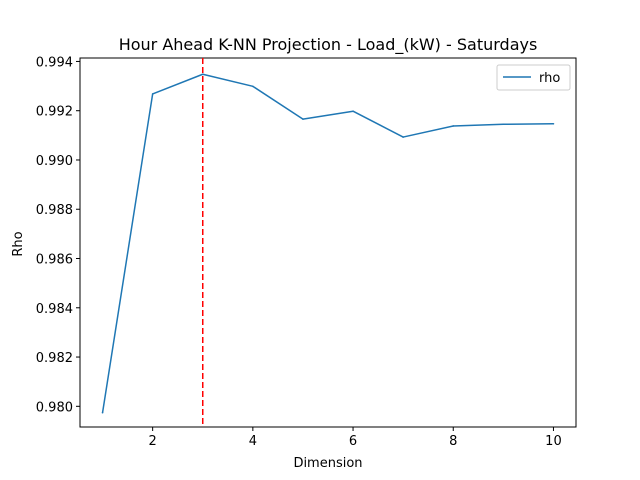 Image resolution: width=640 pixels, height=480 pixels. Describe the element at coordinates (453, 441) in the screenshot. I see `x-tick-label: 8` at that location.